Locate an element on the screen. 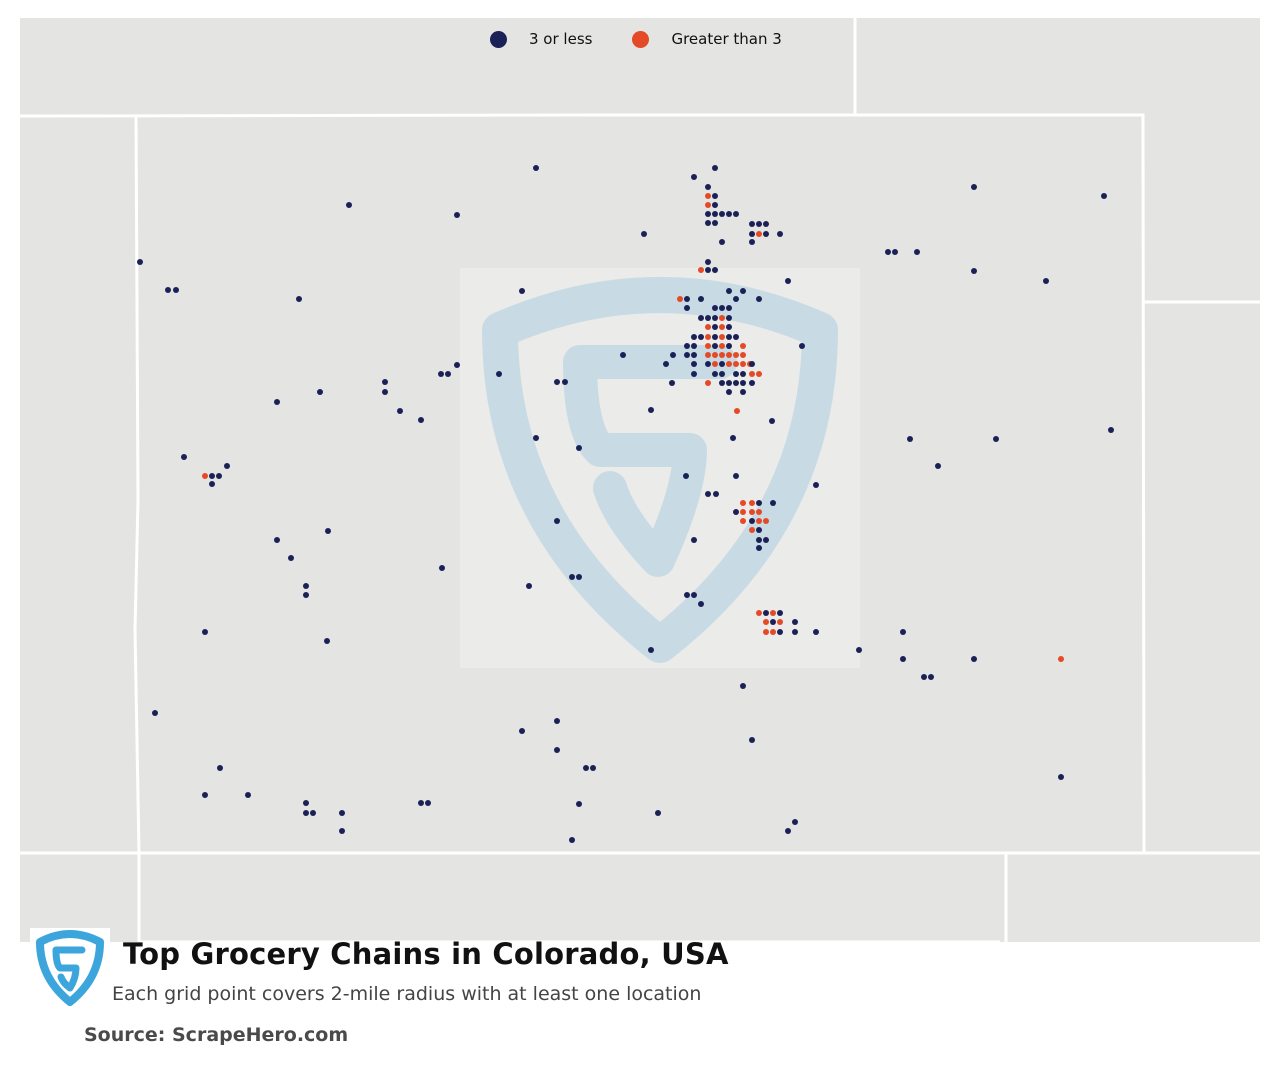  legend-dot-high-icon is located at coordinates (641, 39).